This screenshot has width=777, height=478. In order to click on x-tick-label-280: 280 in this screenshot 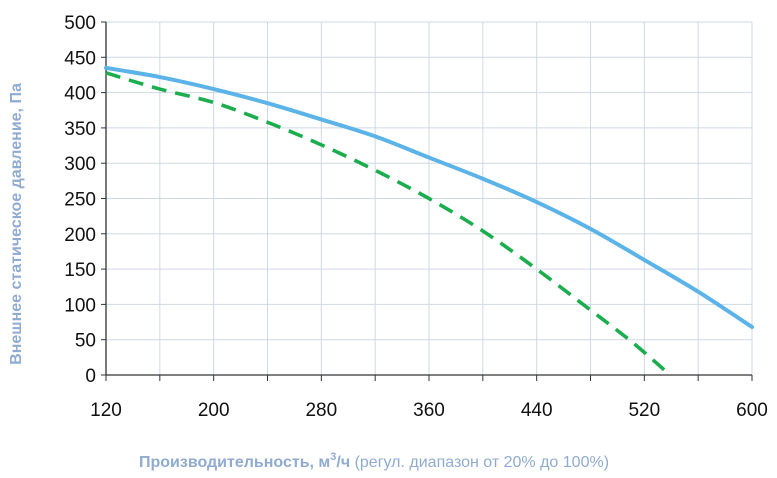, I will do `click(321, 410)`.